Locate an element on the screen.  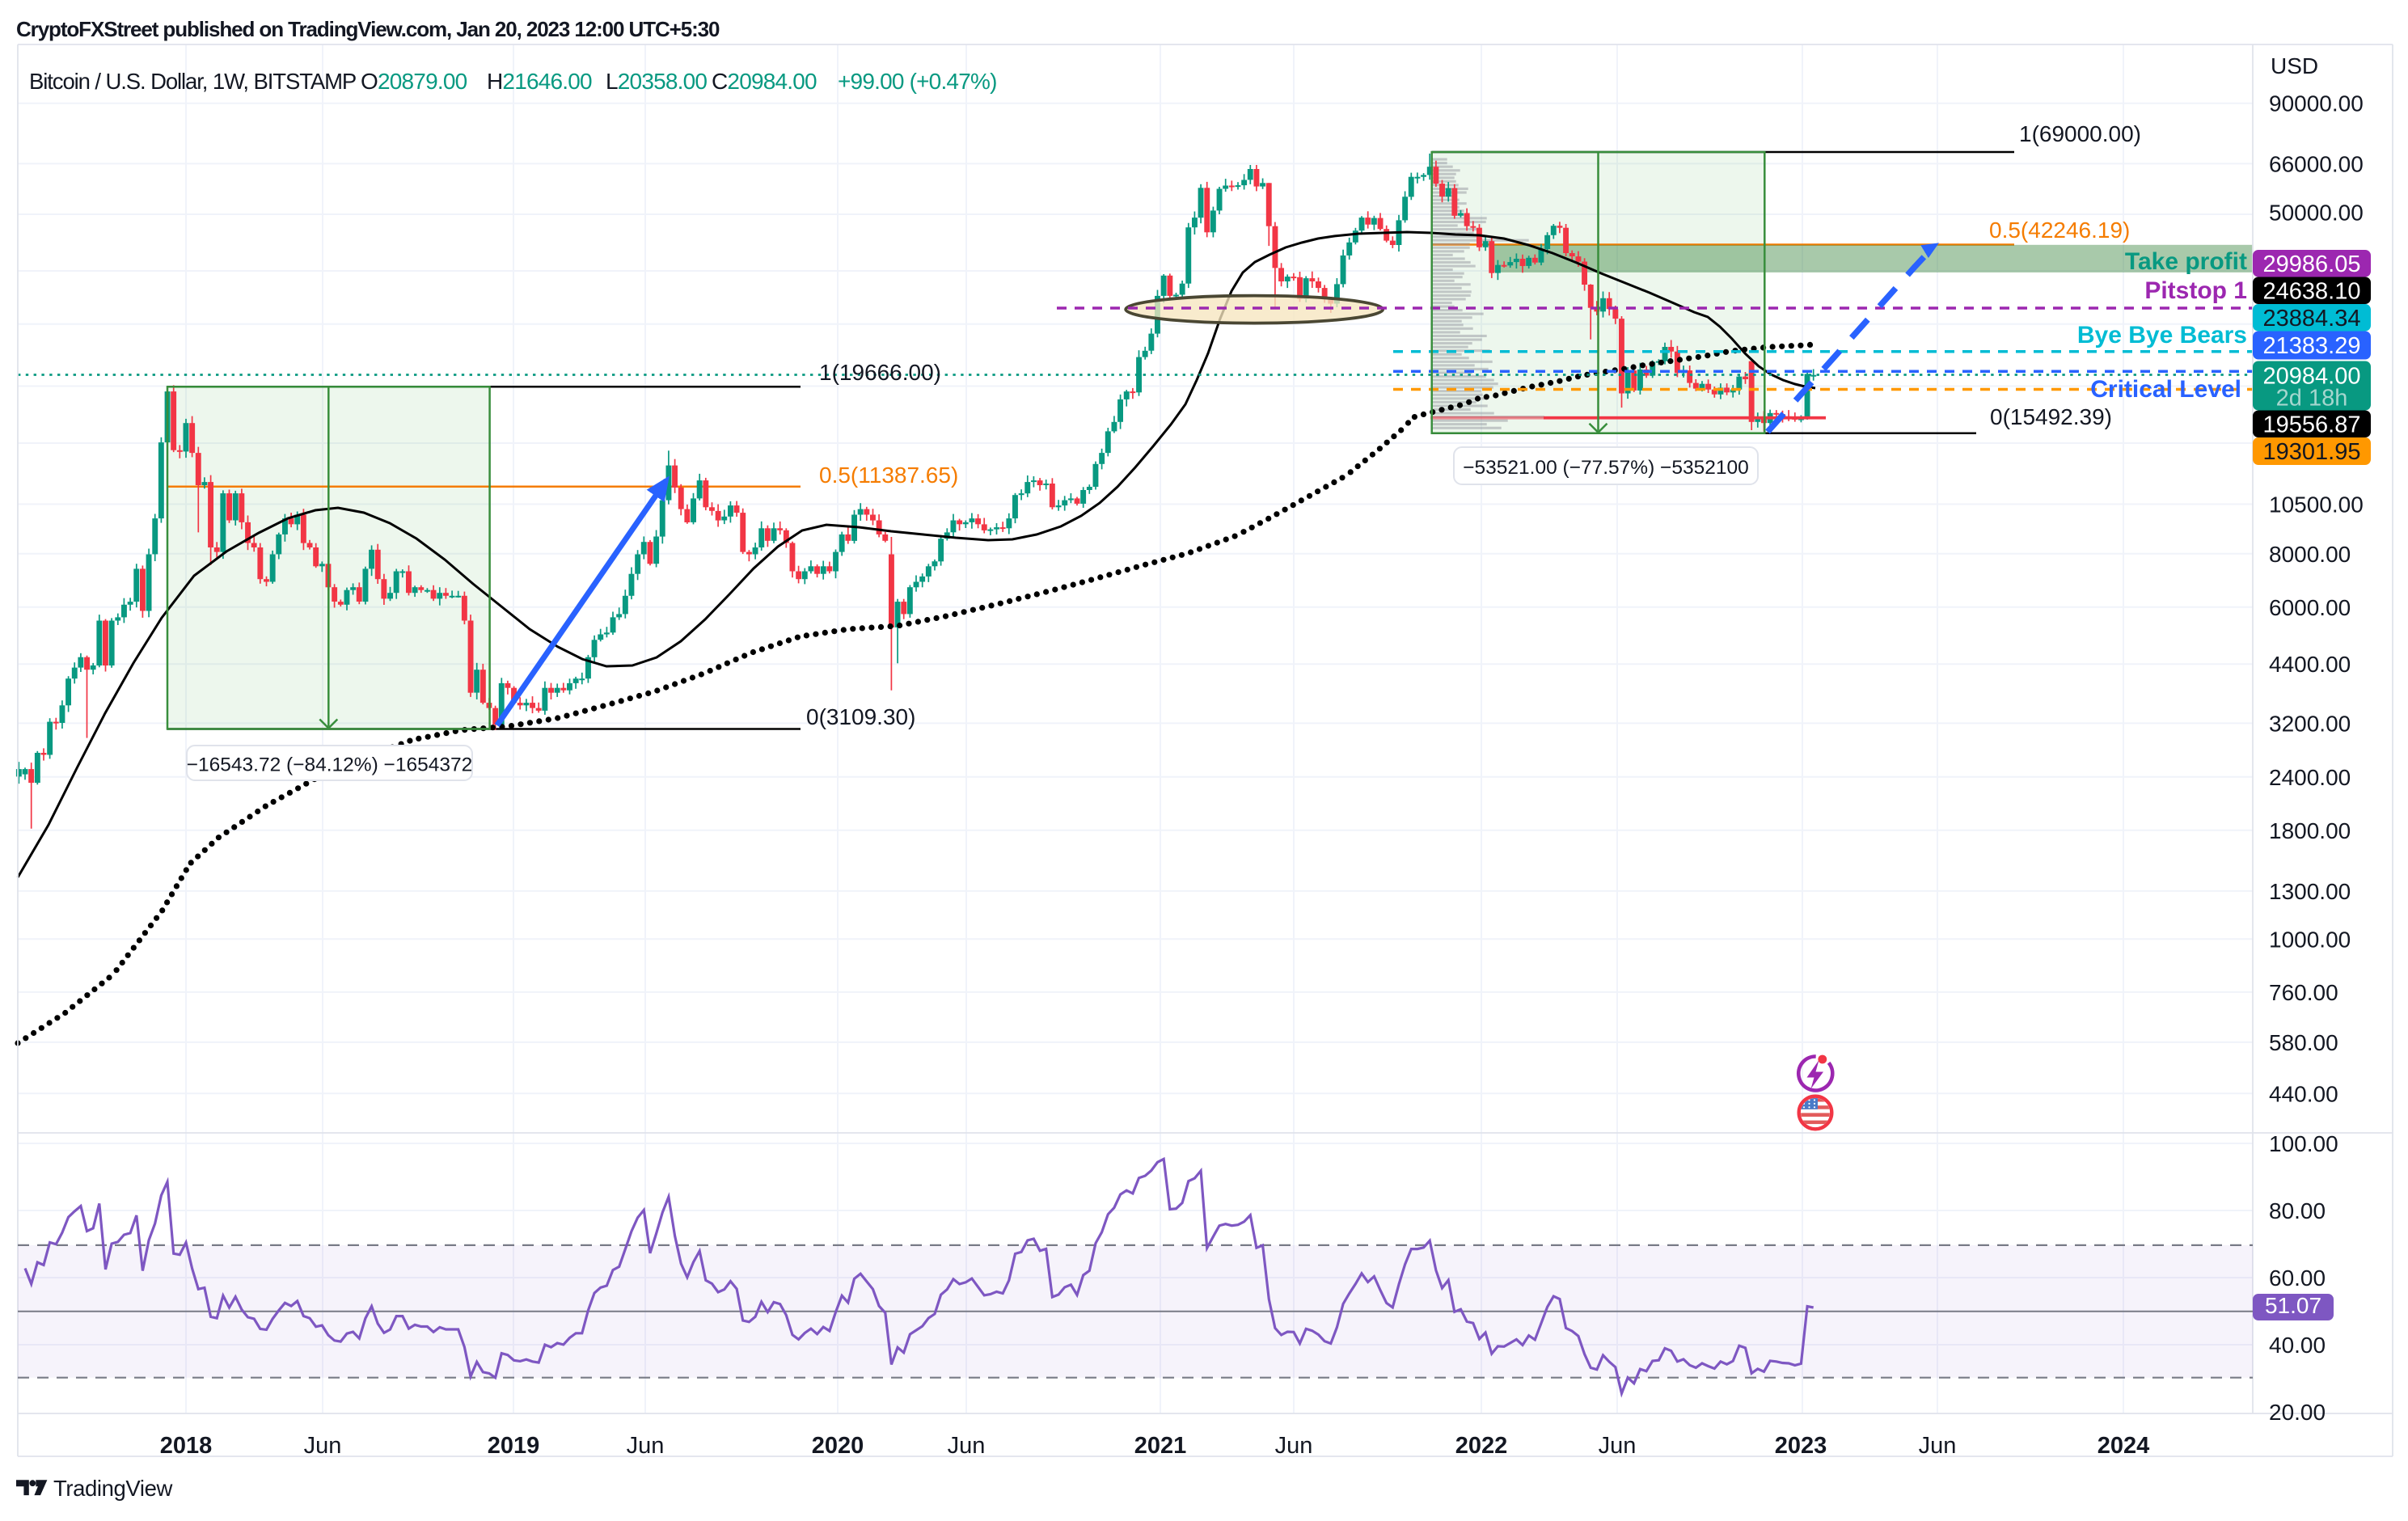
svg-text: 2022 is located at coordinates (1481, 1446).